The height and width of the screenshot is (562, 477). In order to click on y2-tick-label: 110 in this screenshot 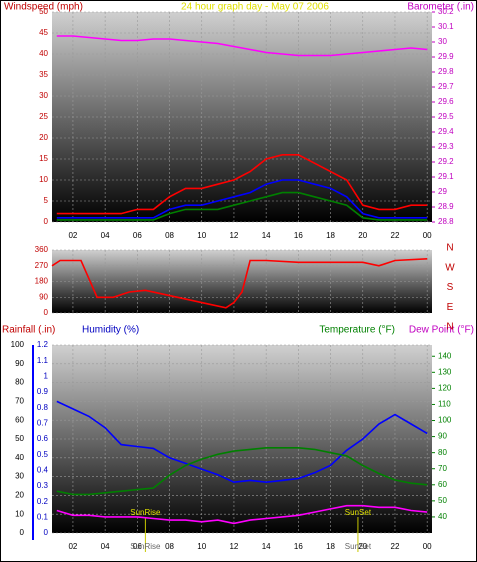, I will do `click(444, 404)`.